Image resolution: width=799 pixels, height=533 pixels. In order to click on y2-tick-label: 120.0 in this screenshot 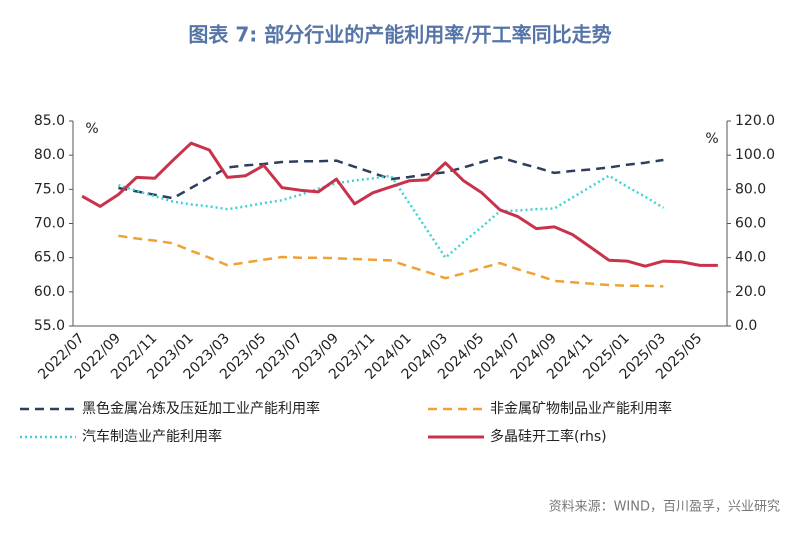, I will do `click(755, 121)`.